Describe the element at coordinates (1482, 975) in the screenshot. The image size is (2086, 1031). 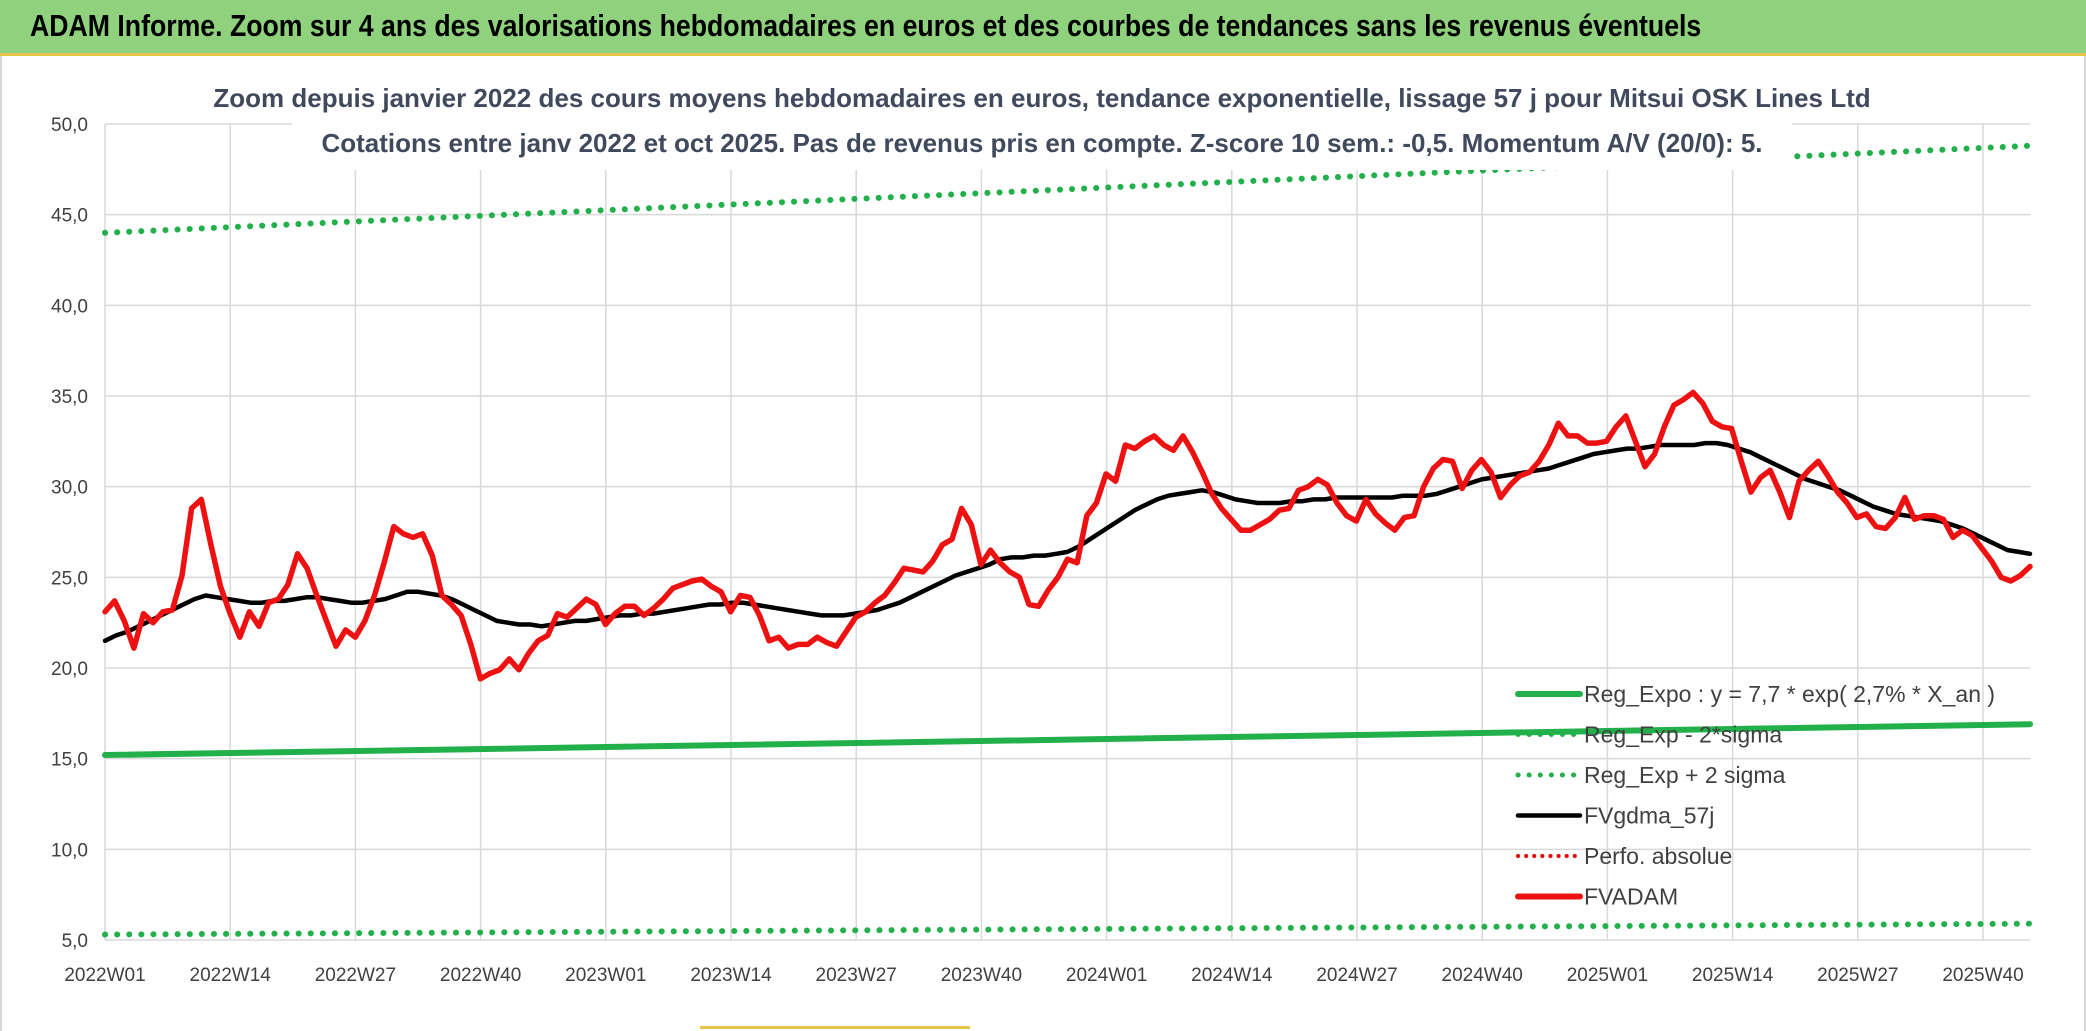
I see `x-tick-label: 2024W40` at that location.